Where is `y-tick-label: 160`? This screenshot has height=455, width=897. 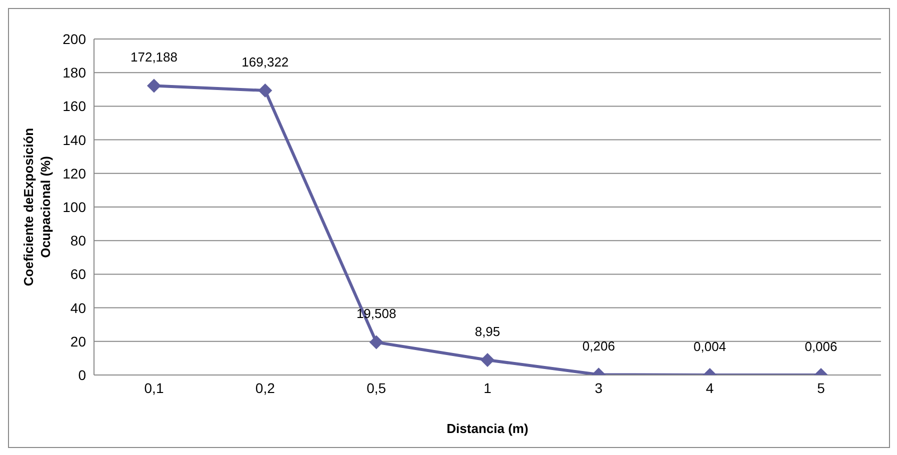 y-tick-label: 160 is located at coordinates (74, 106).